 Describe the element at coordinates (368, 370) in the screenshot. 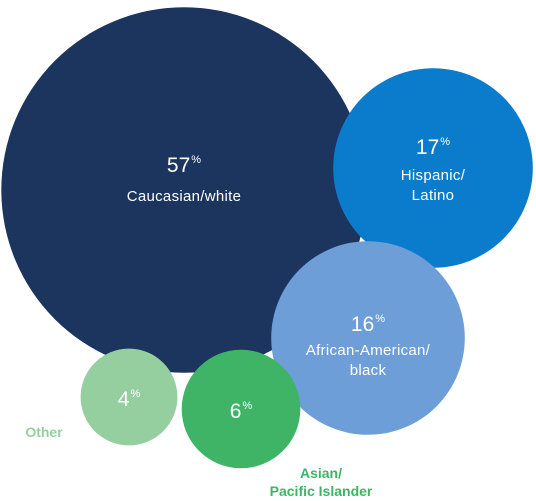

I see `label-african: black` at that location.